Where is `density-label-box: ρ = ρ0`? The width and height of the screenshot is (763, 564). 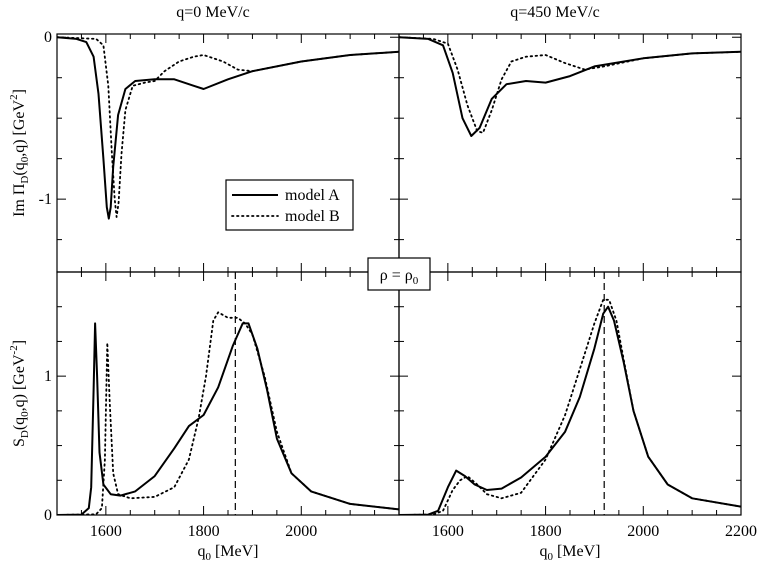 density-label-box: ρ = ρ0 is located at coordinates (399, 274).